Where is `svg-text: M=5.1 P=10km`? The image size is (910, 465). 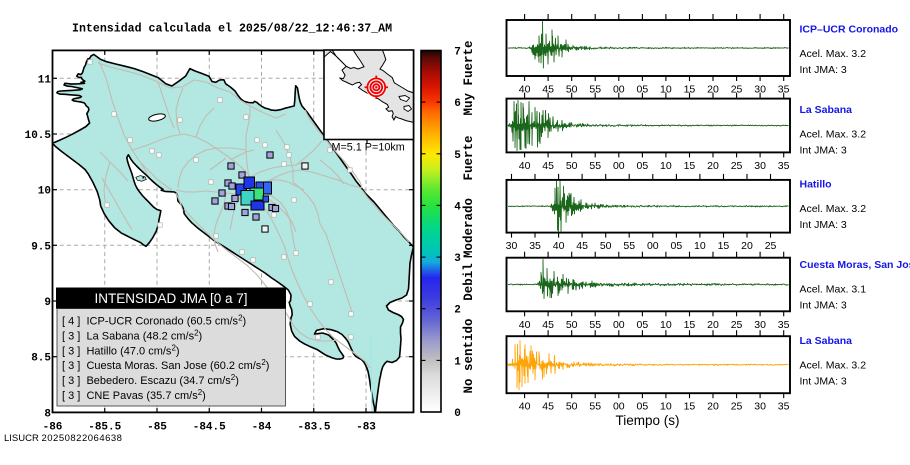 svg-text: M=5.1 P=10km is located at coordinates (368, 148).